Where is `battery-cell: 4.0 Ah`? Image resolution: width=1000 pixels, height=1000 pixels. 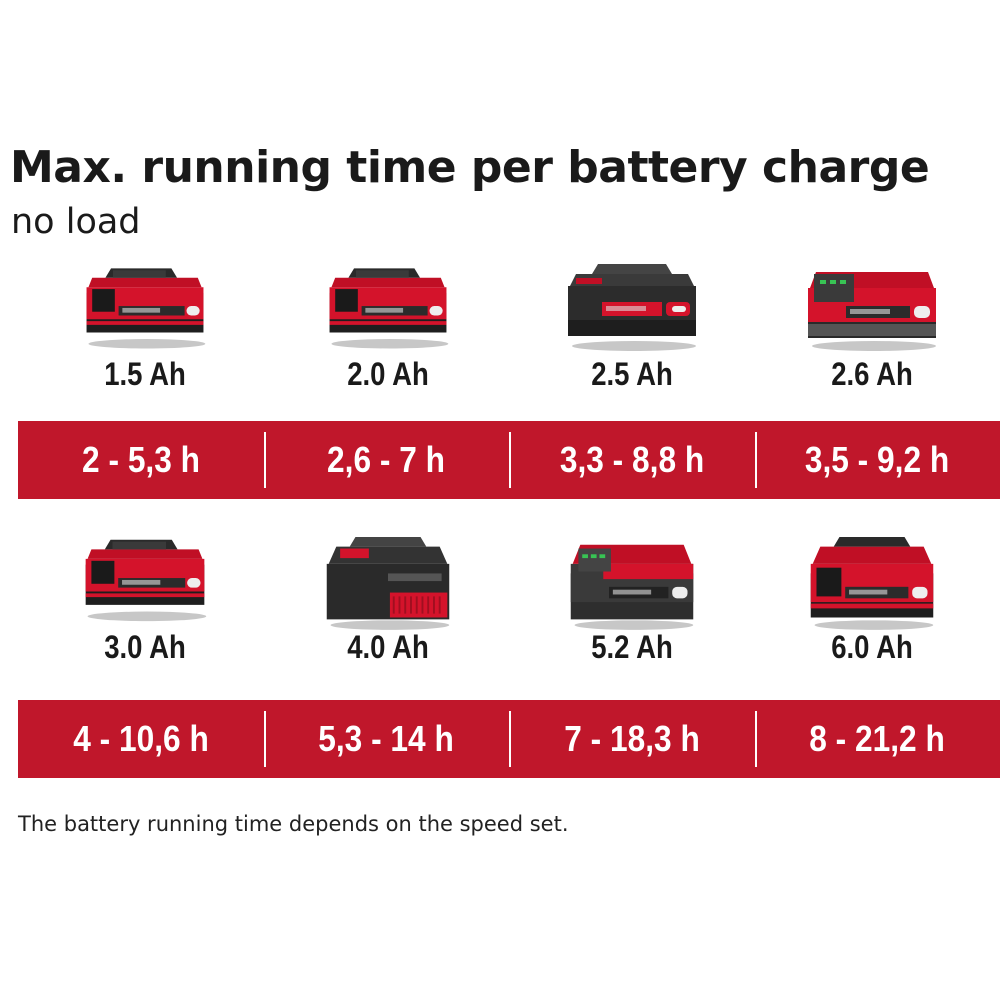 battery-cell: 4.0 Ah is located at coordinates (388, 605).